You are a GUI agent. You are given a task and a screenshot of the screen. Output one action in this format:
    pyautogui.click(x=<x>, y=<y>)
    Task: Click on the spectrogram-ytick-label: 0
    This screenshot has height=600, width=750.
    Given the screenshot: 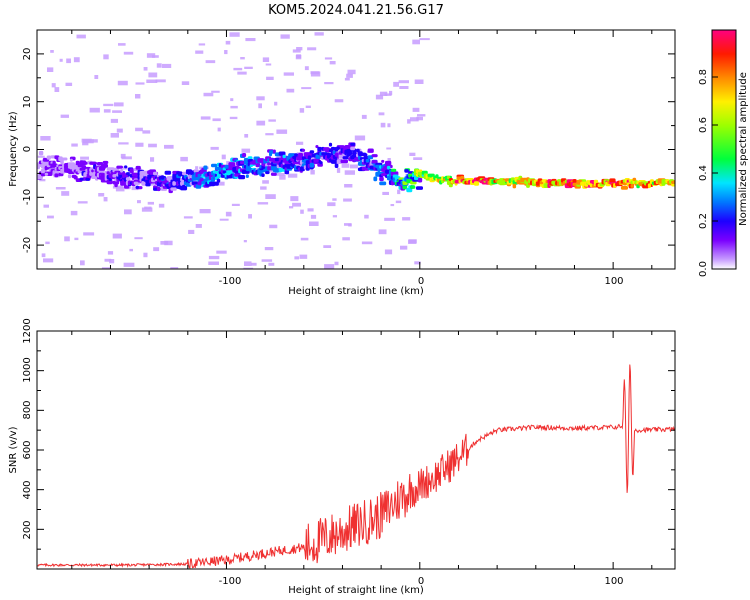 What is the action you would take?
    pyautogui.click(x=27, y=149)
    